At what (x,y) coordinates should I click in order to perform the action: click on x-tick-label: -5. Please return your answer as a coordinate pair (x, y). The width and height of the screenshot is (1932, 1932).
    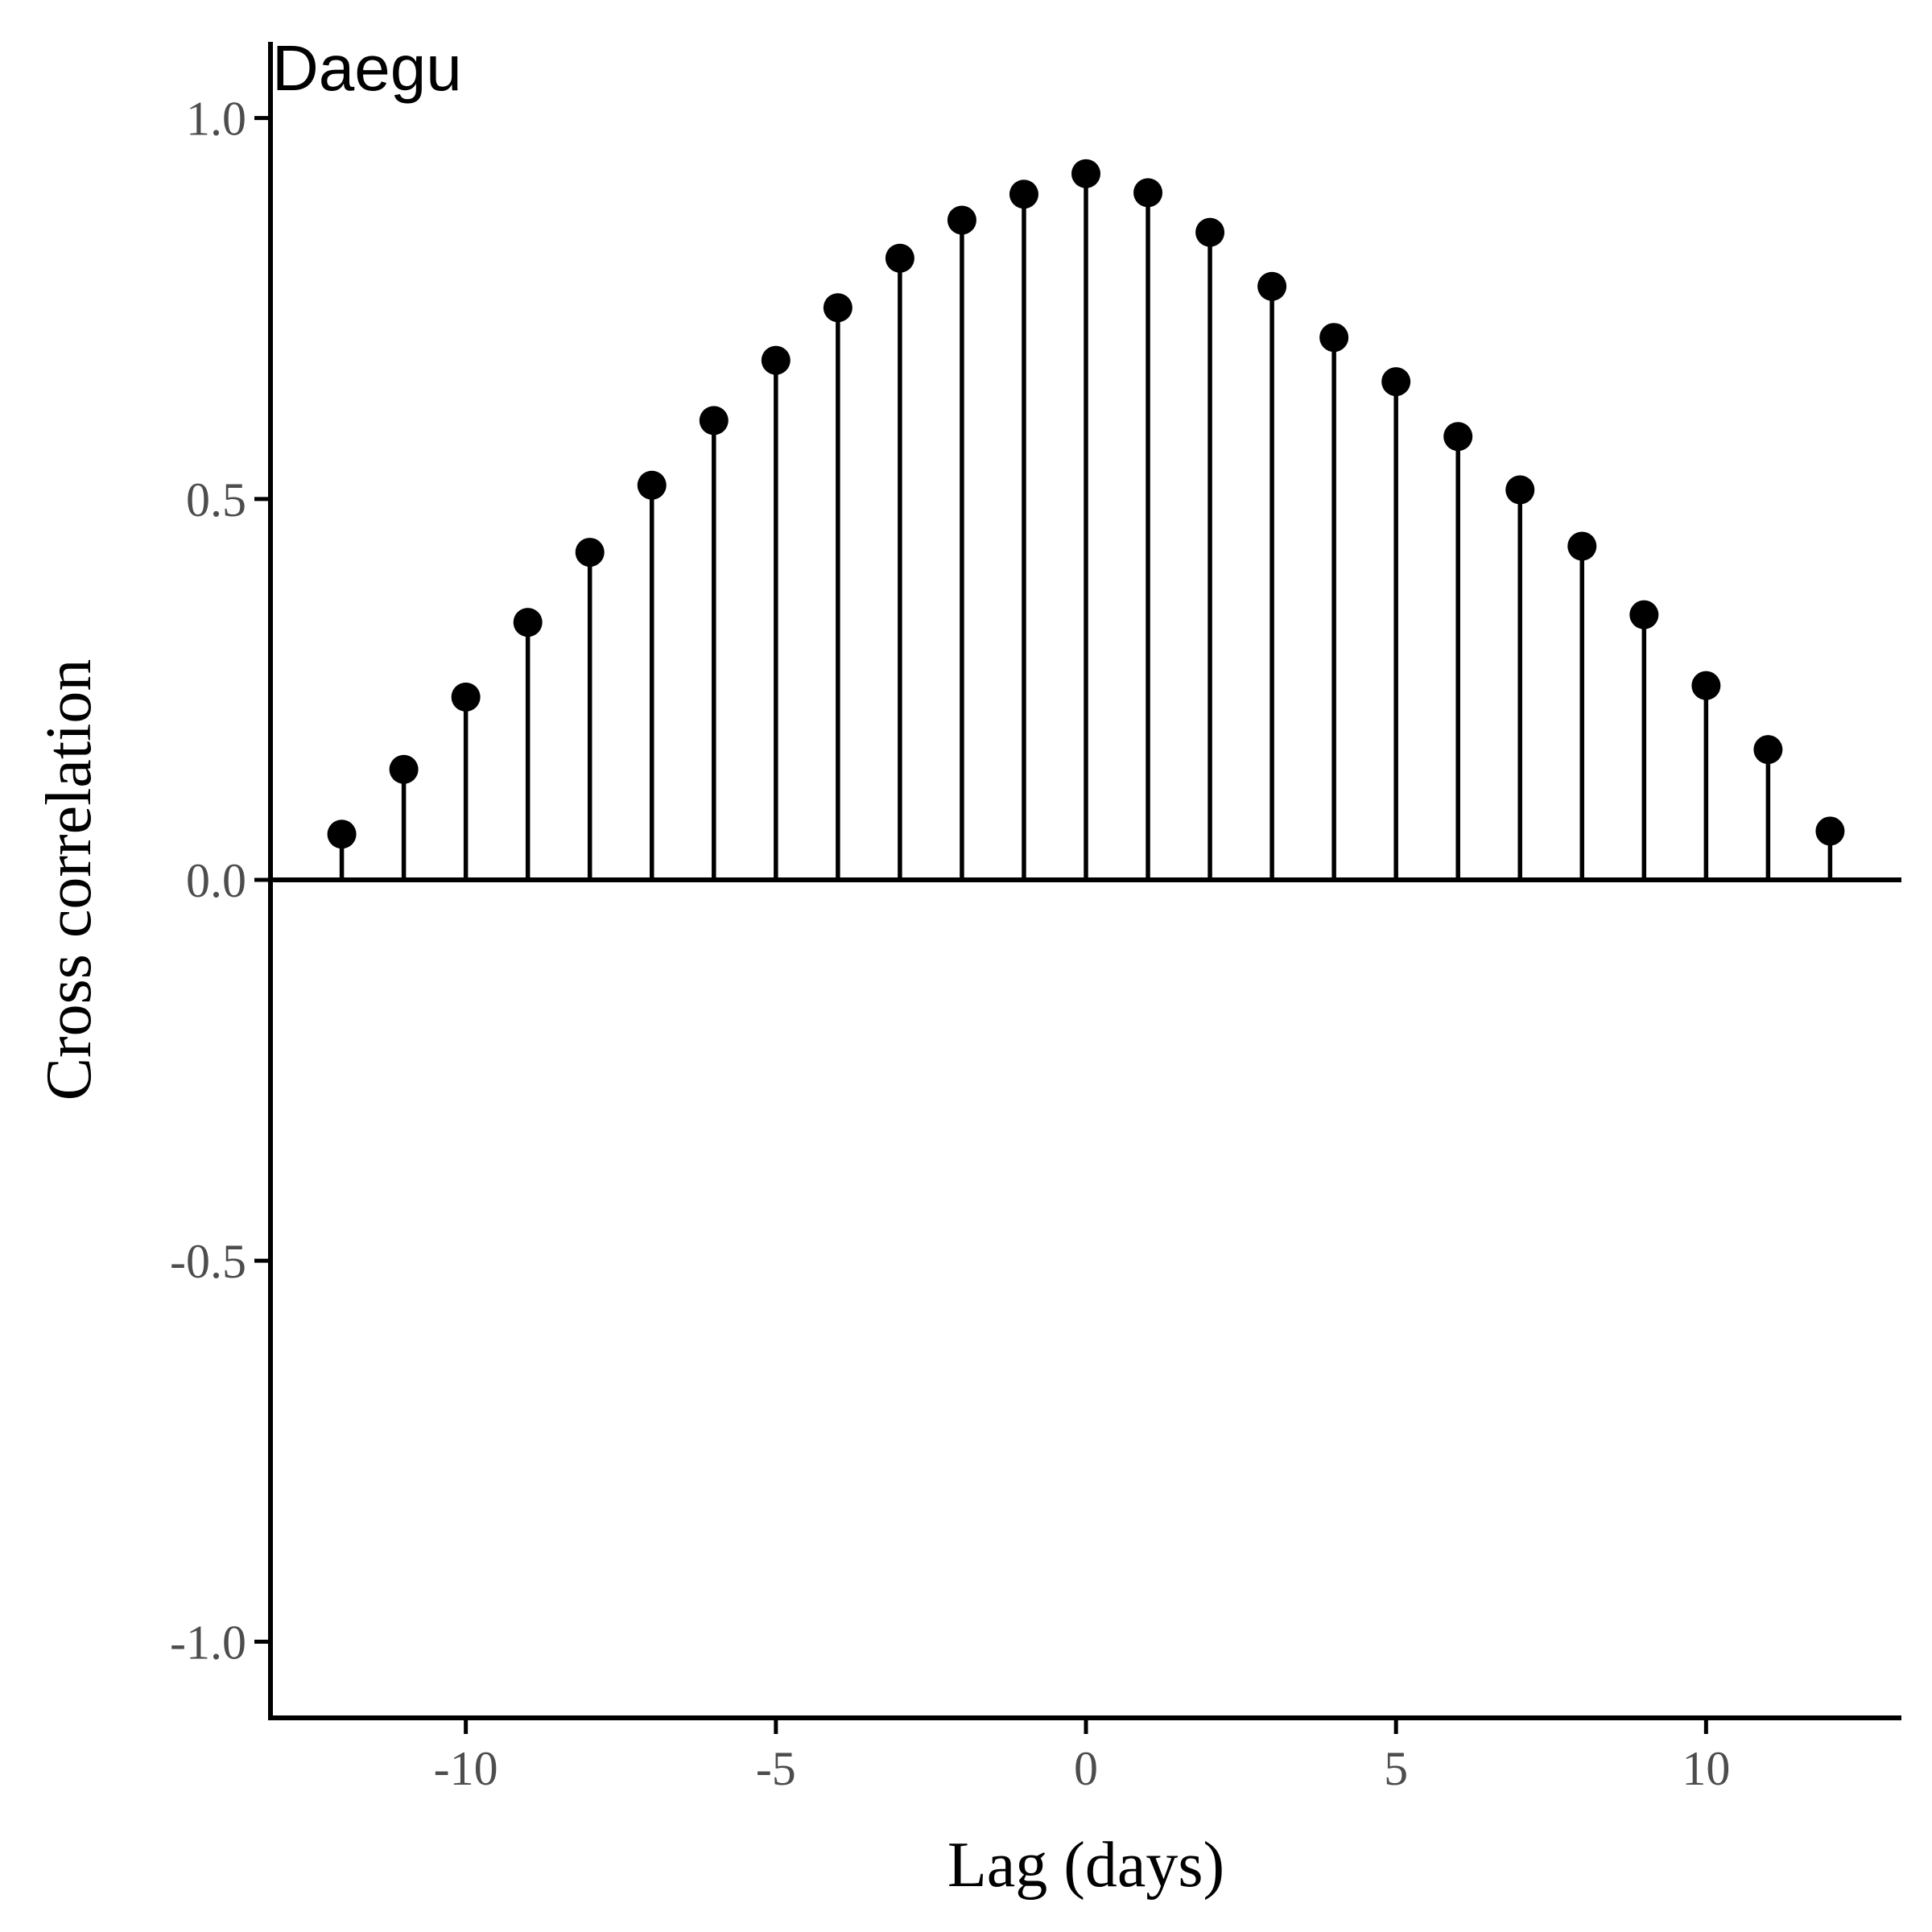
    Looking at the image, I should click on (776, 1769).